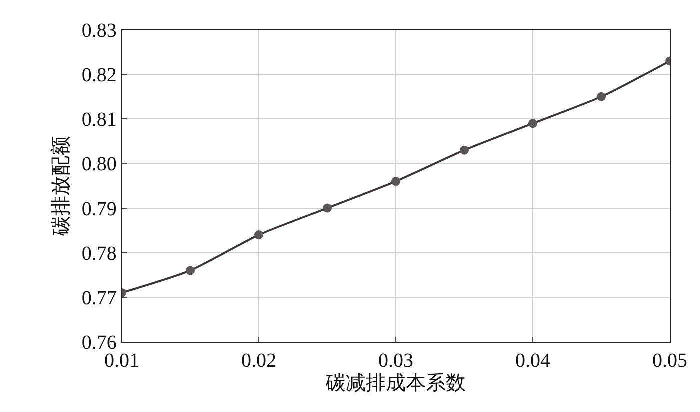  I want to click on y-tick-label: 0.78, so click(99, 253).